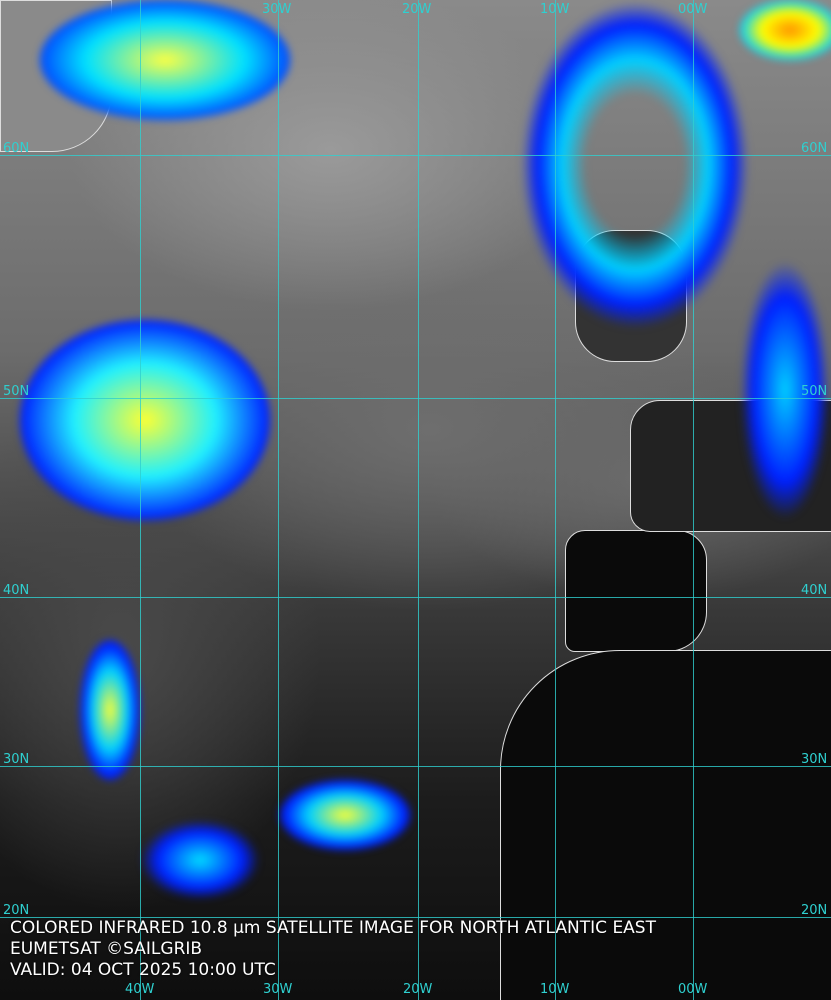 This screenshot has width=831, height=1000. What do you see at coordinates (636, 591) in the screenshot?
I see `iberia` at bounding box center [636, 591].